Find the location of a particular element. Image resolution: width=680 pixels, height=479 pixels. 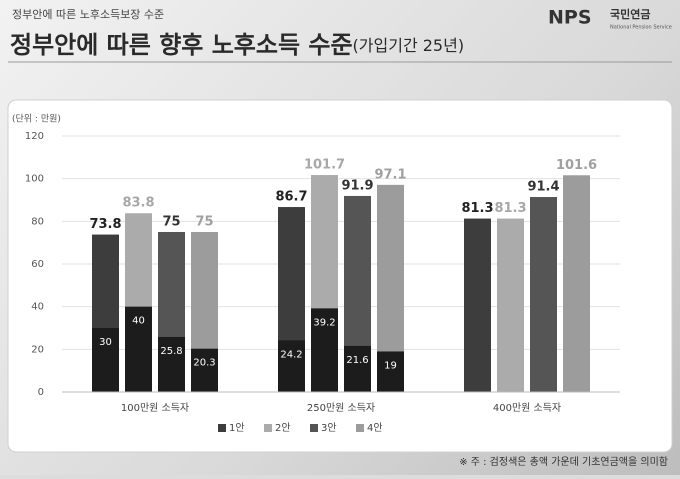

inner-label: 39.2 is located at coordinates (324, 322).